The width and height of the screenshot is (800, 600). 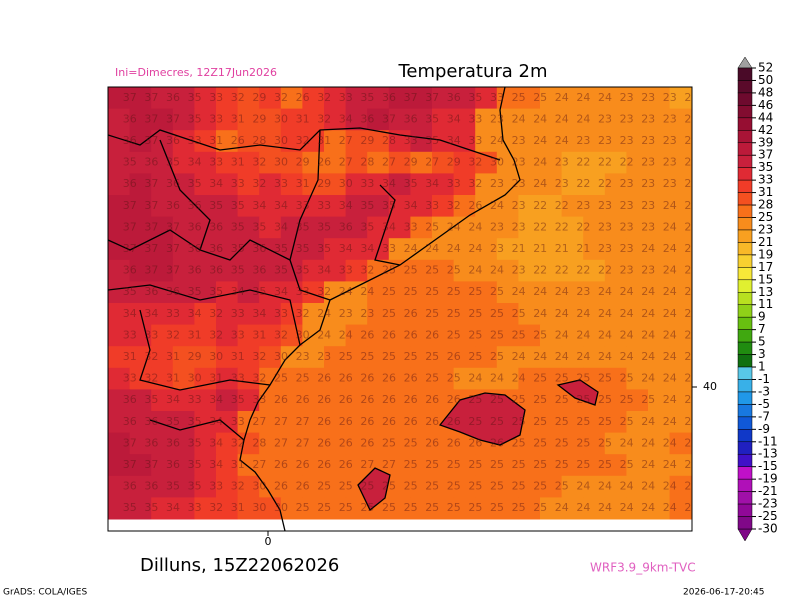 What do you see at coordinates (765, 279) in the screenshot?
I see `colorbar-label: 15` at bounding box center [765, 279].